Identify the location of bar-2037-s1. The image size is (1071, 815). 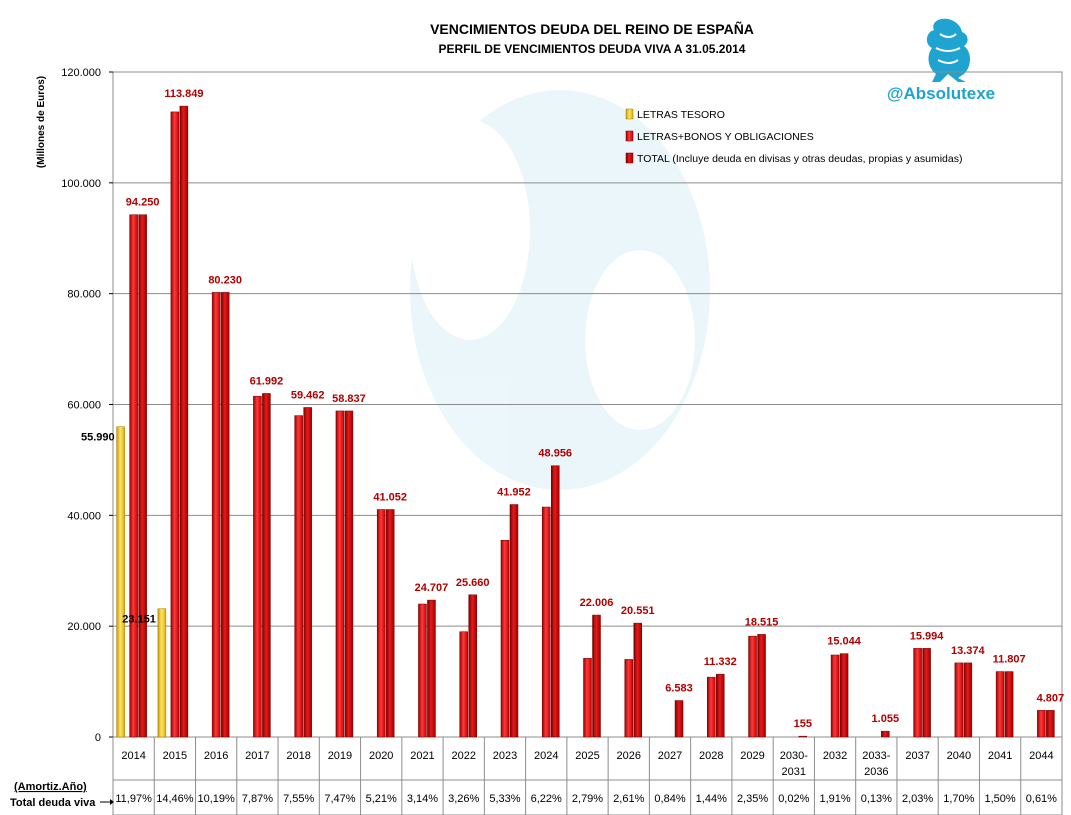
(917, 693).